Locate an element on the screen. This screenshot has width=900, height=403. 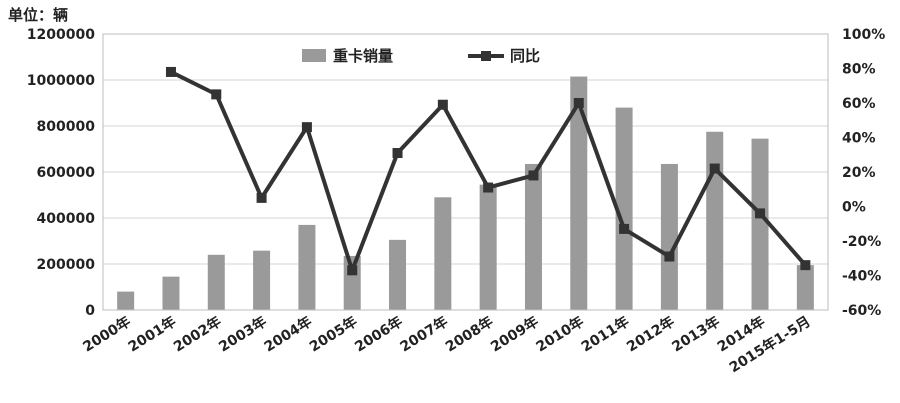
legend-line-marker is located at coordinates (486, 56).